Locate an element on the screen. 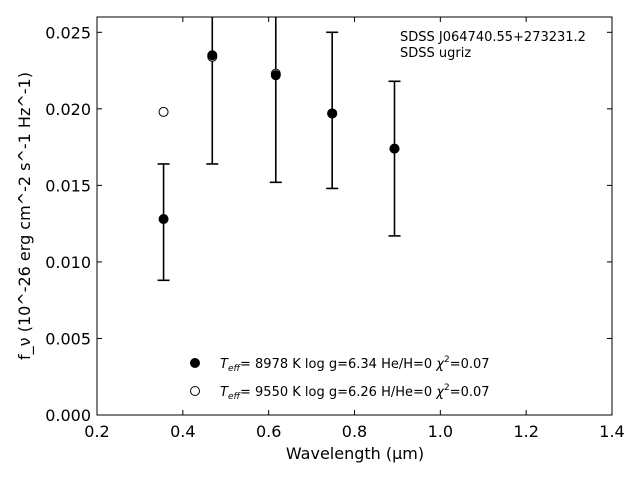 Image resolution: width=640 pixels, height=480 pixels. y-tick-label: 0.025 is located at coordinates (68, 32).